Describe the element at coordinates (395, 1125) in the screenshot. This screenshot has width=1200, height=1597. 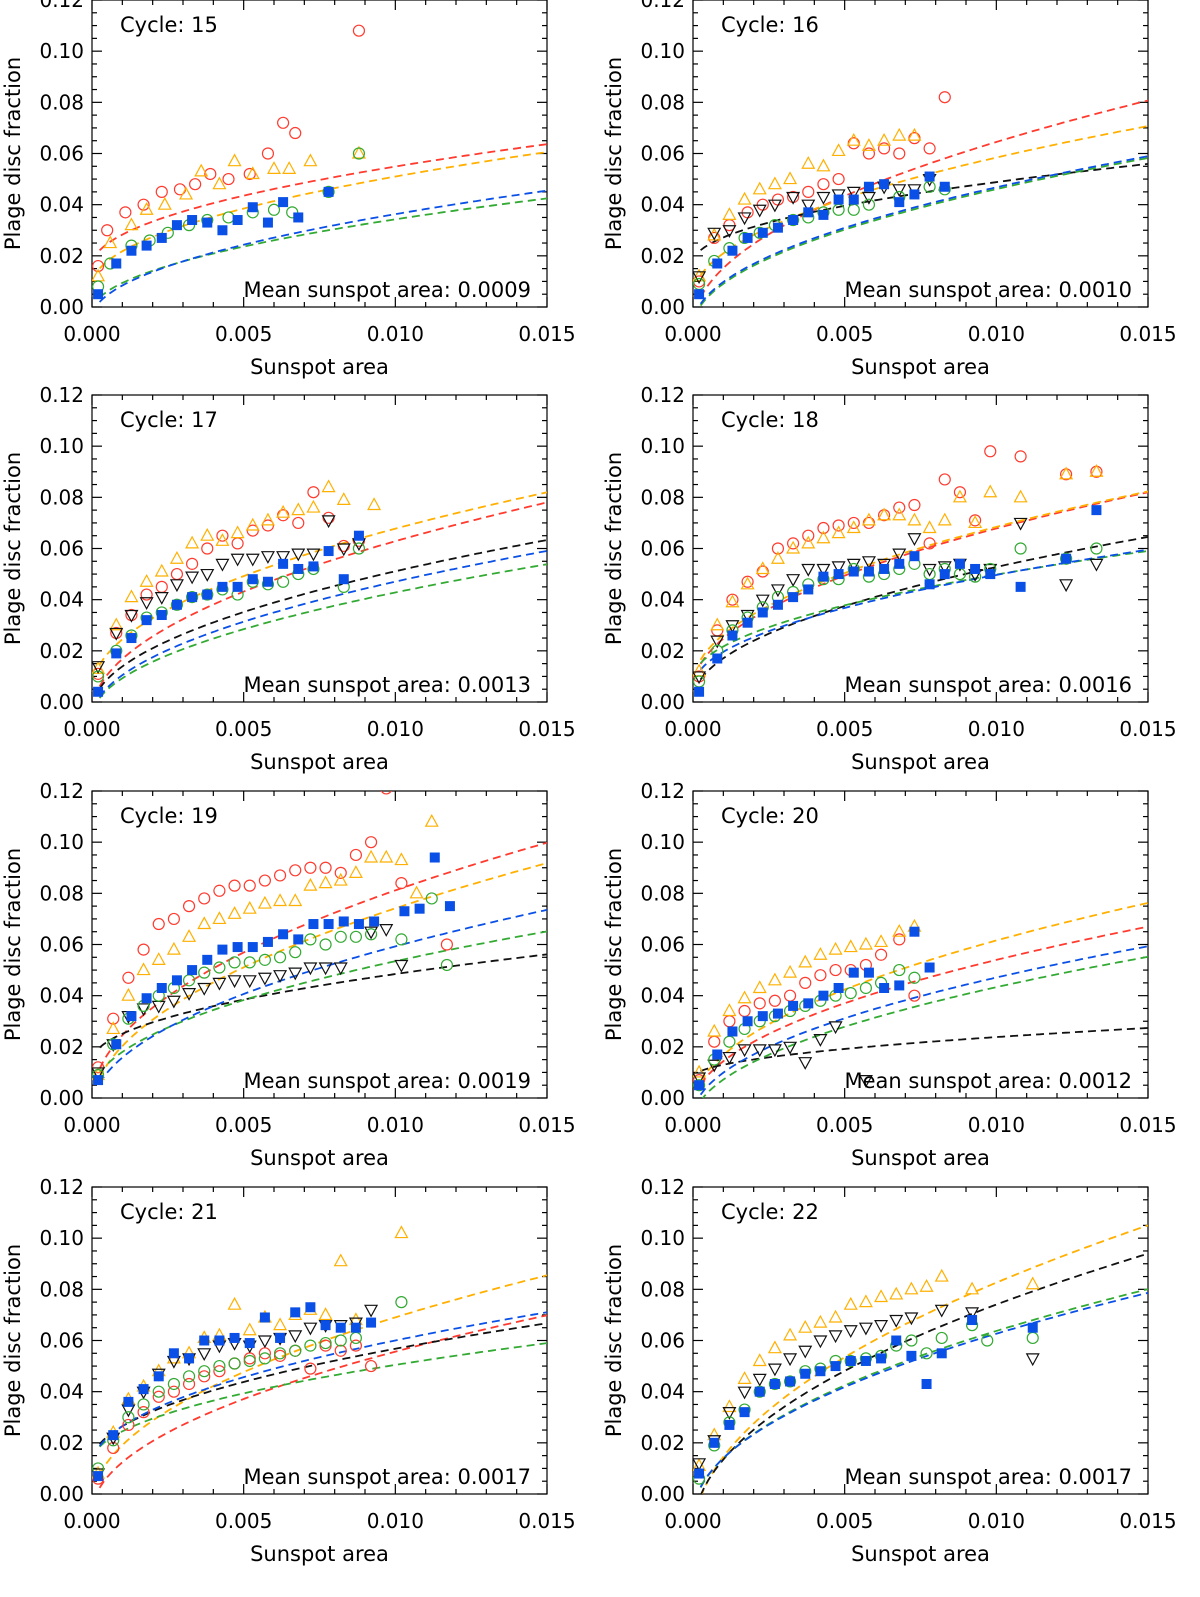
I see `x-tick-label: 0.010` at that location.